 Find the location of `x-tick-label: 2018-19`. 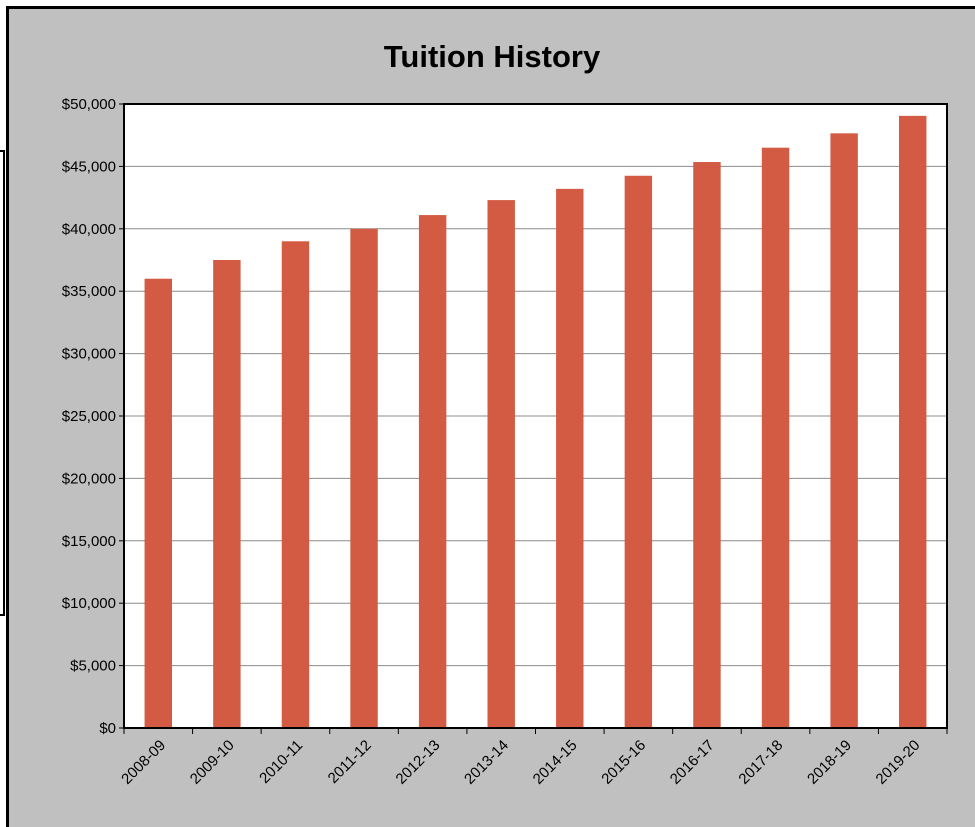

x-tick-label: 2018-19 is located at coordinates (829, 762).